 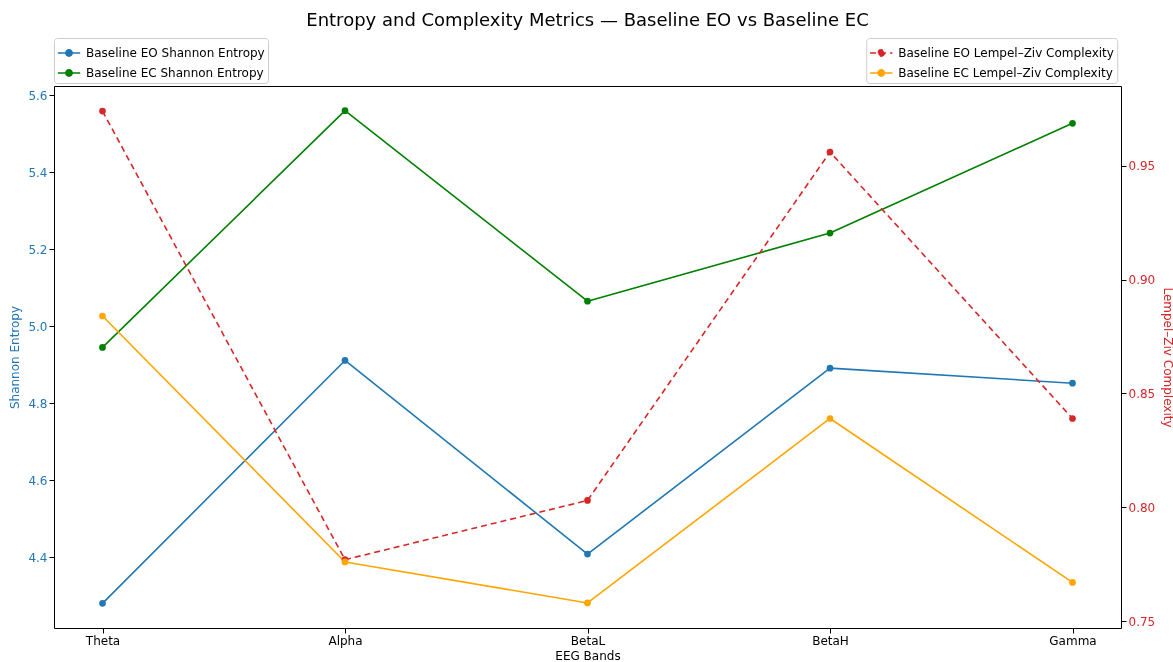 I want to click on legend-label: Baseline EO Shannon Entropy, so click(x=175, y=53).